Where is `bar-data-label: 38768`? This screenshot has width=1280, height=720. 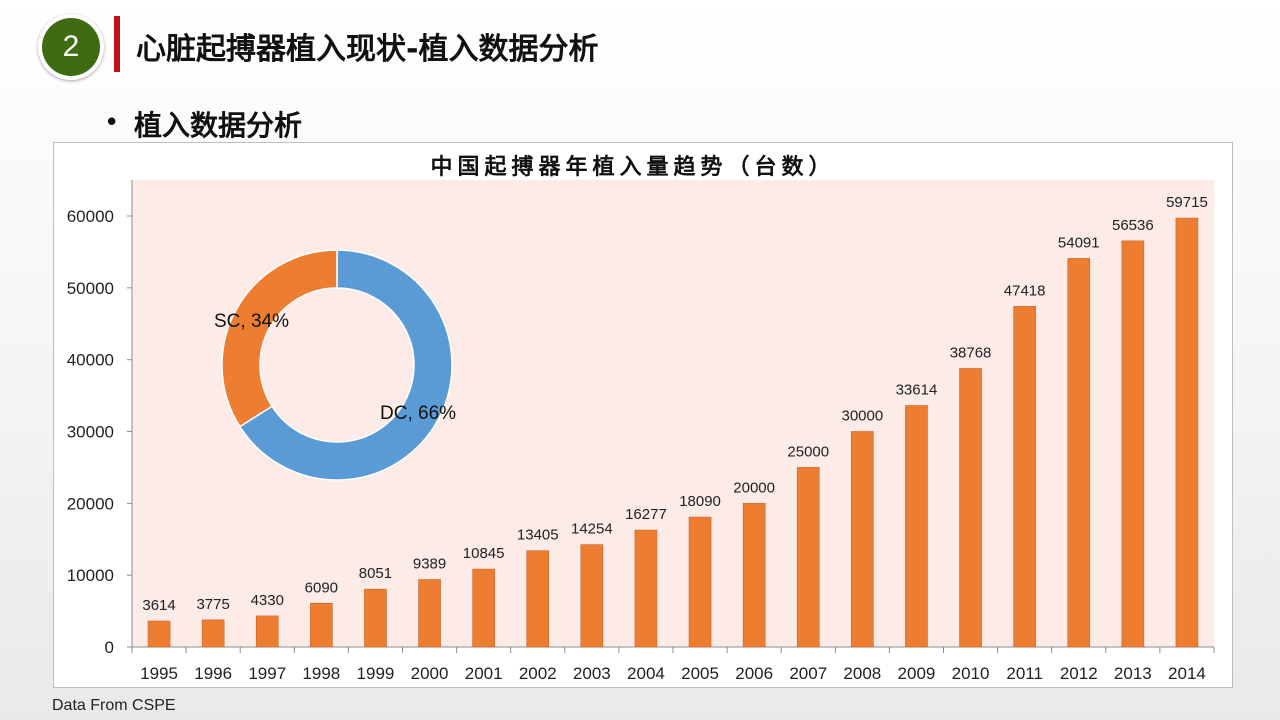 bar-data-label: 38768 is located at coordinates (971, 353).